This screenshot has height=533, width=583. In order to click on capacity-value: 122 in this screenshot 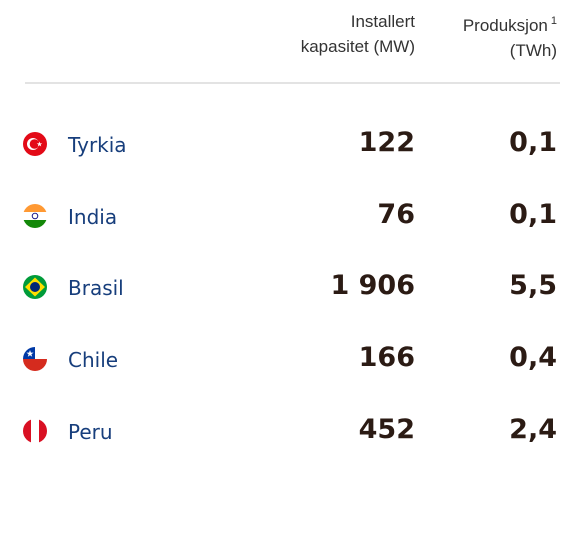, I will do `click(386, 142)`.